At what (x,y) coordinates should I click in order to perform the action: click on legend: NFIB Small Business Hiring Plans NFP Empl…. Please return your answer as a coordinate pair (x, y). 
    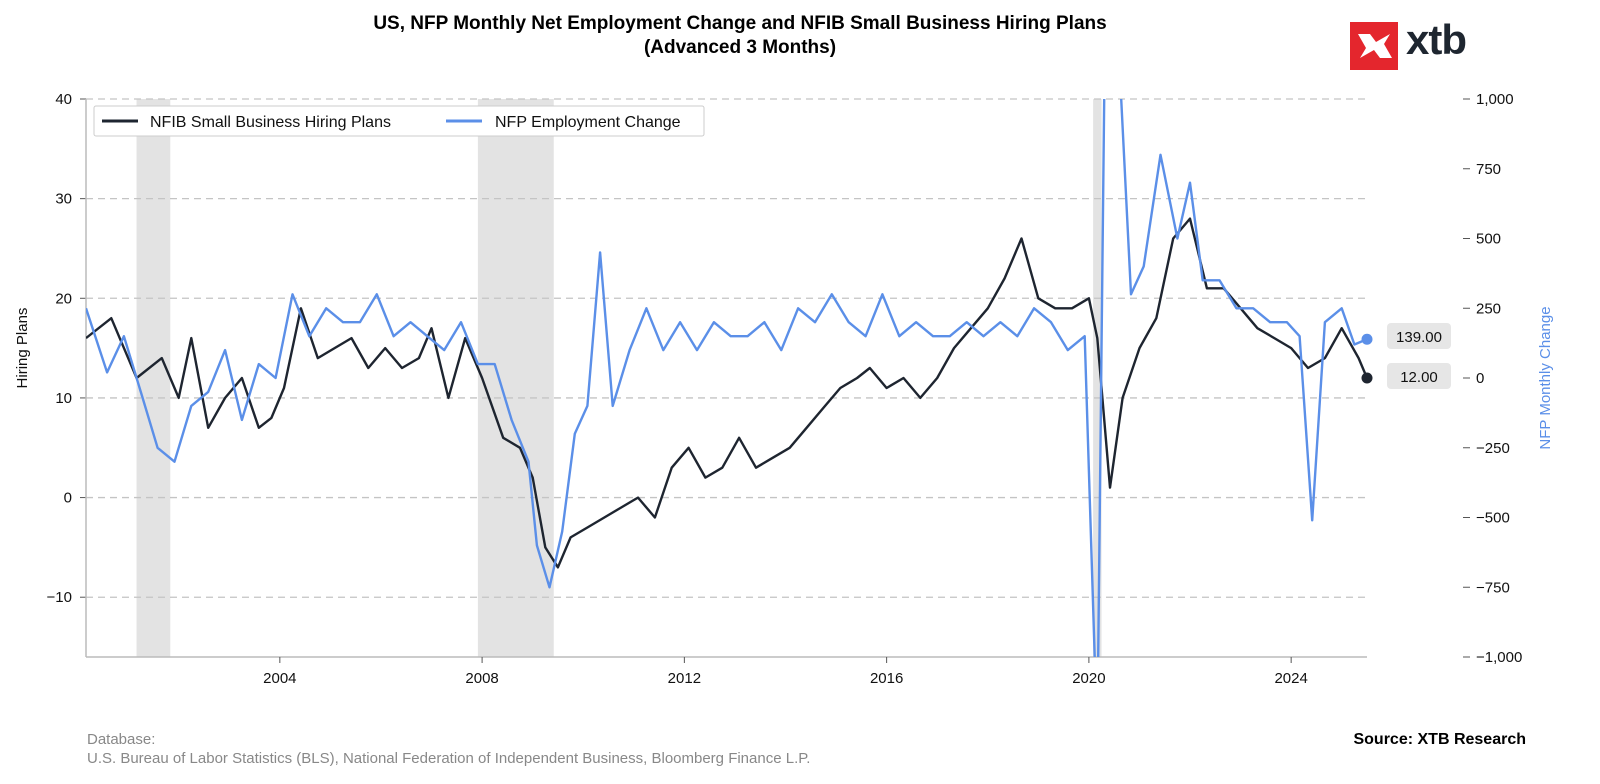
    Looking at the image, I should click on (399, 121).